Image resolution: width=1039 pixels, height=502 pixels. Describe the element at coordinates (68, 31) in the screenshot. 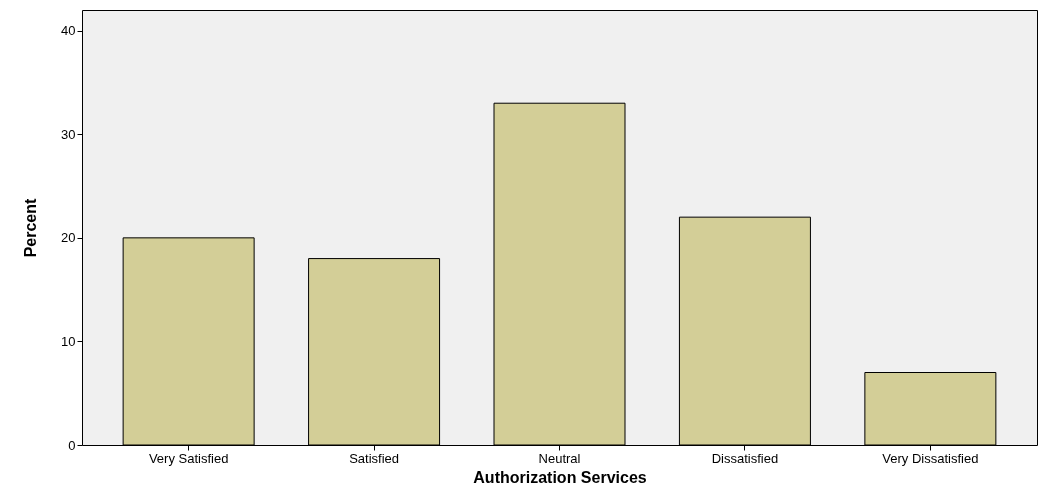

I see `y-tick-label: 40` at that location.